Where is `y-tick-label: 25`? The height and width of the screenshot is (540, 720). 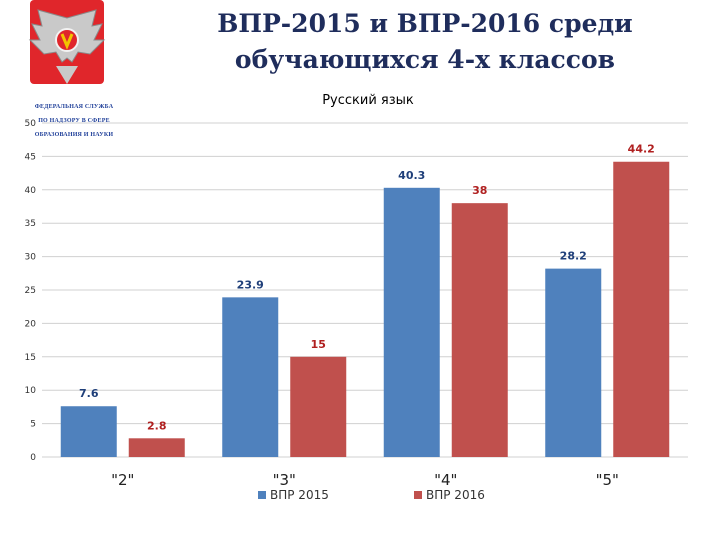 y-tick-label: 25 is located at coordinates (30, 291).